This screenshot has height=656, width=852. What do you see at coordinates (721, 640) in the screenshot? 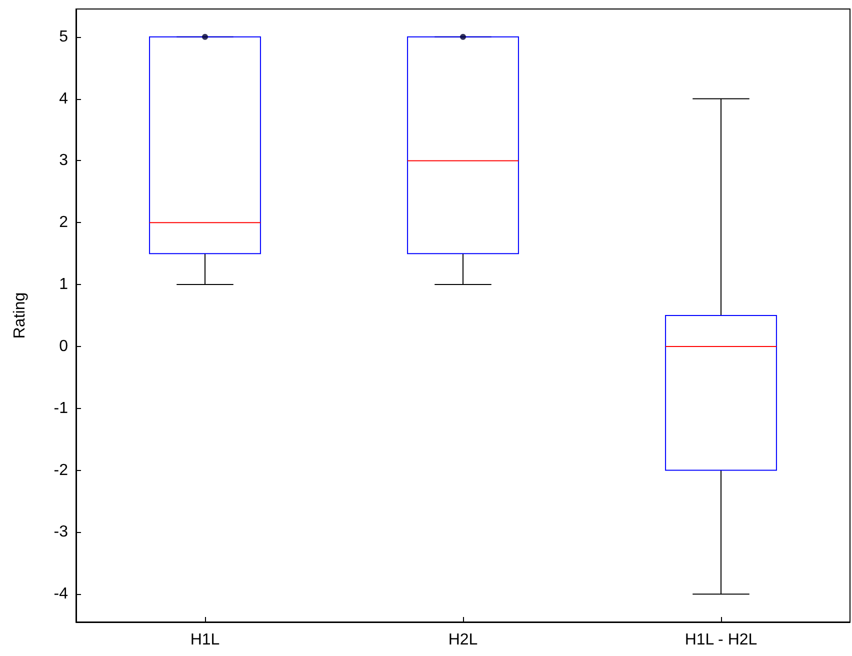
I see `x-tick-label: H1L - H2L` at bounding box center [721, 640].